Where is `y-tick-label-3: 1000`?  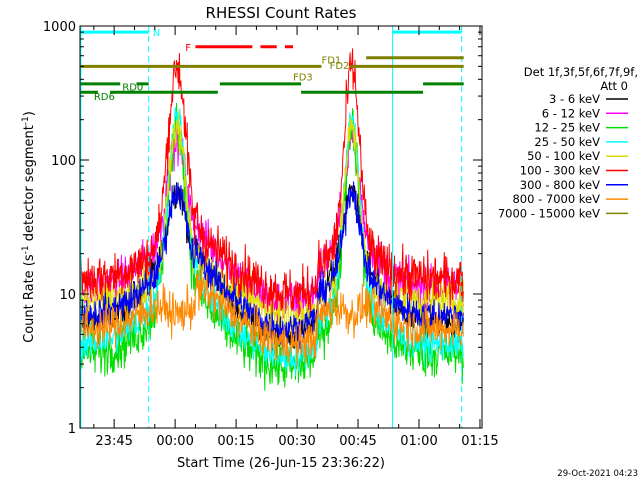
y-tick-label-3: 1000 is located at coordinates (59, 27).